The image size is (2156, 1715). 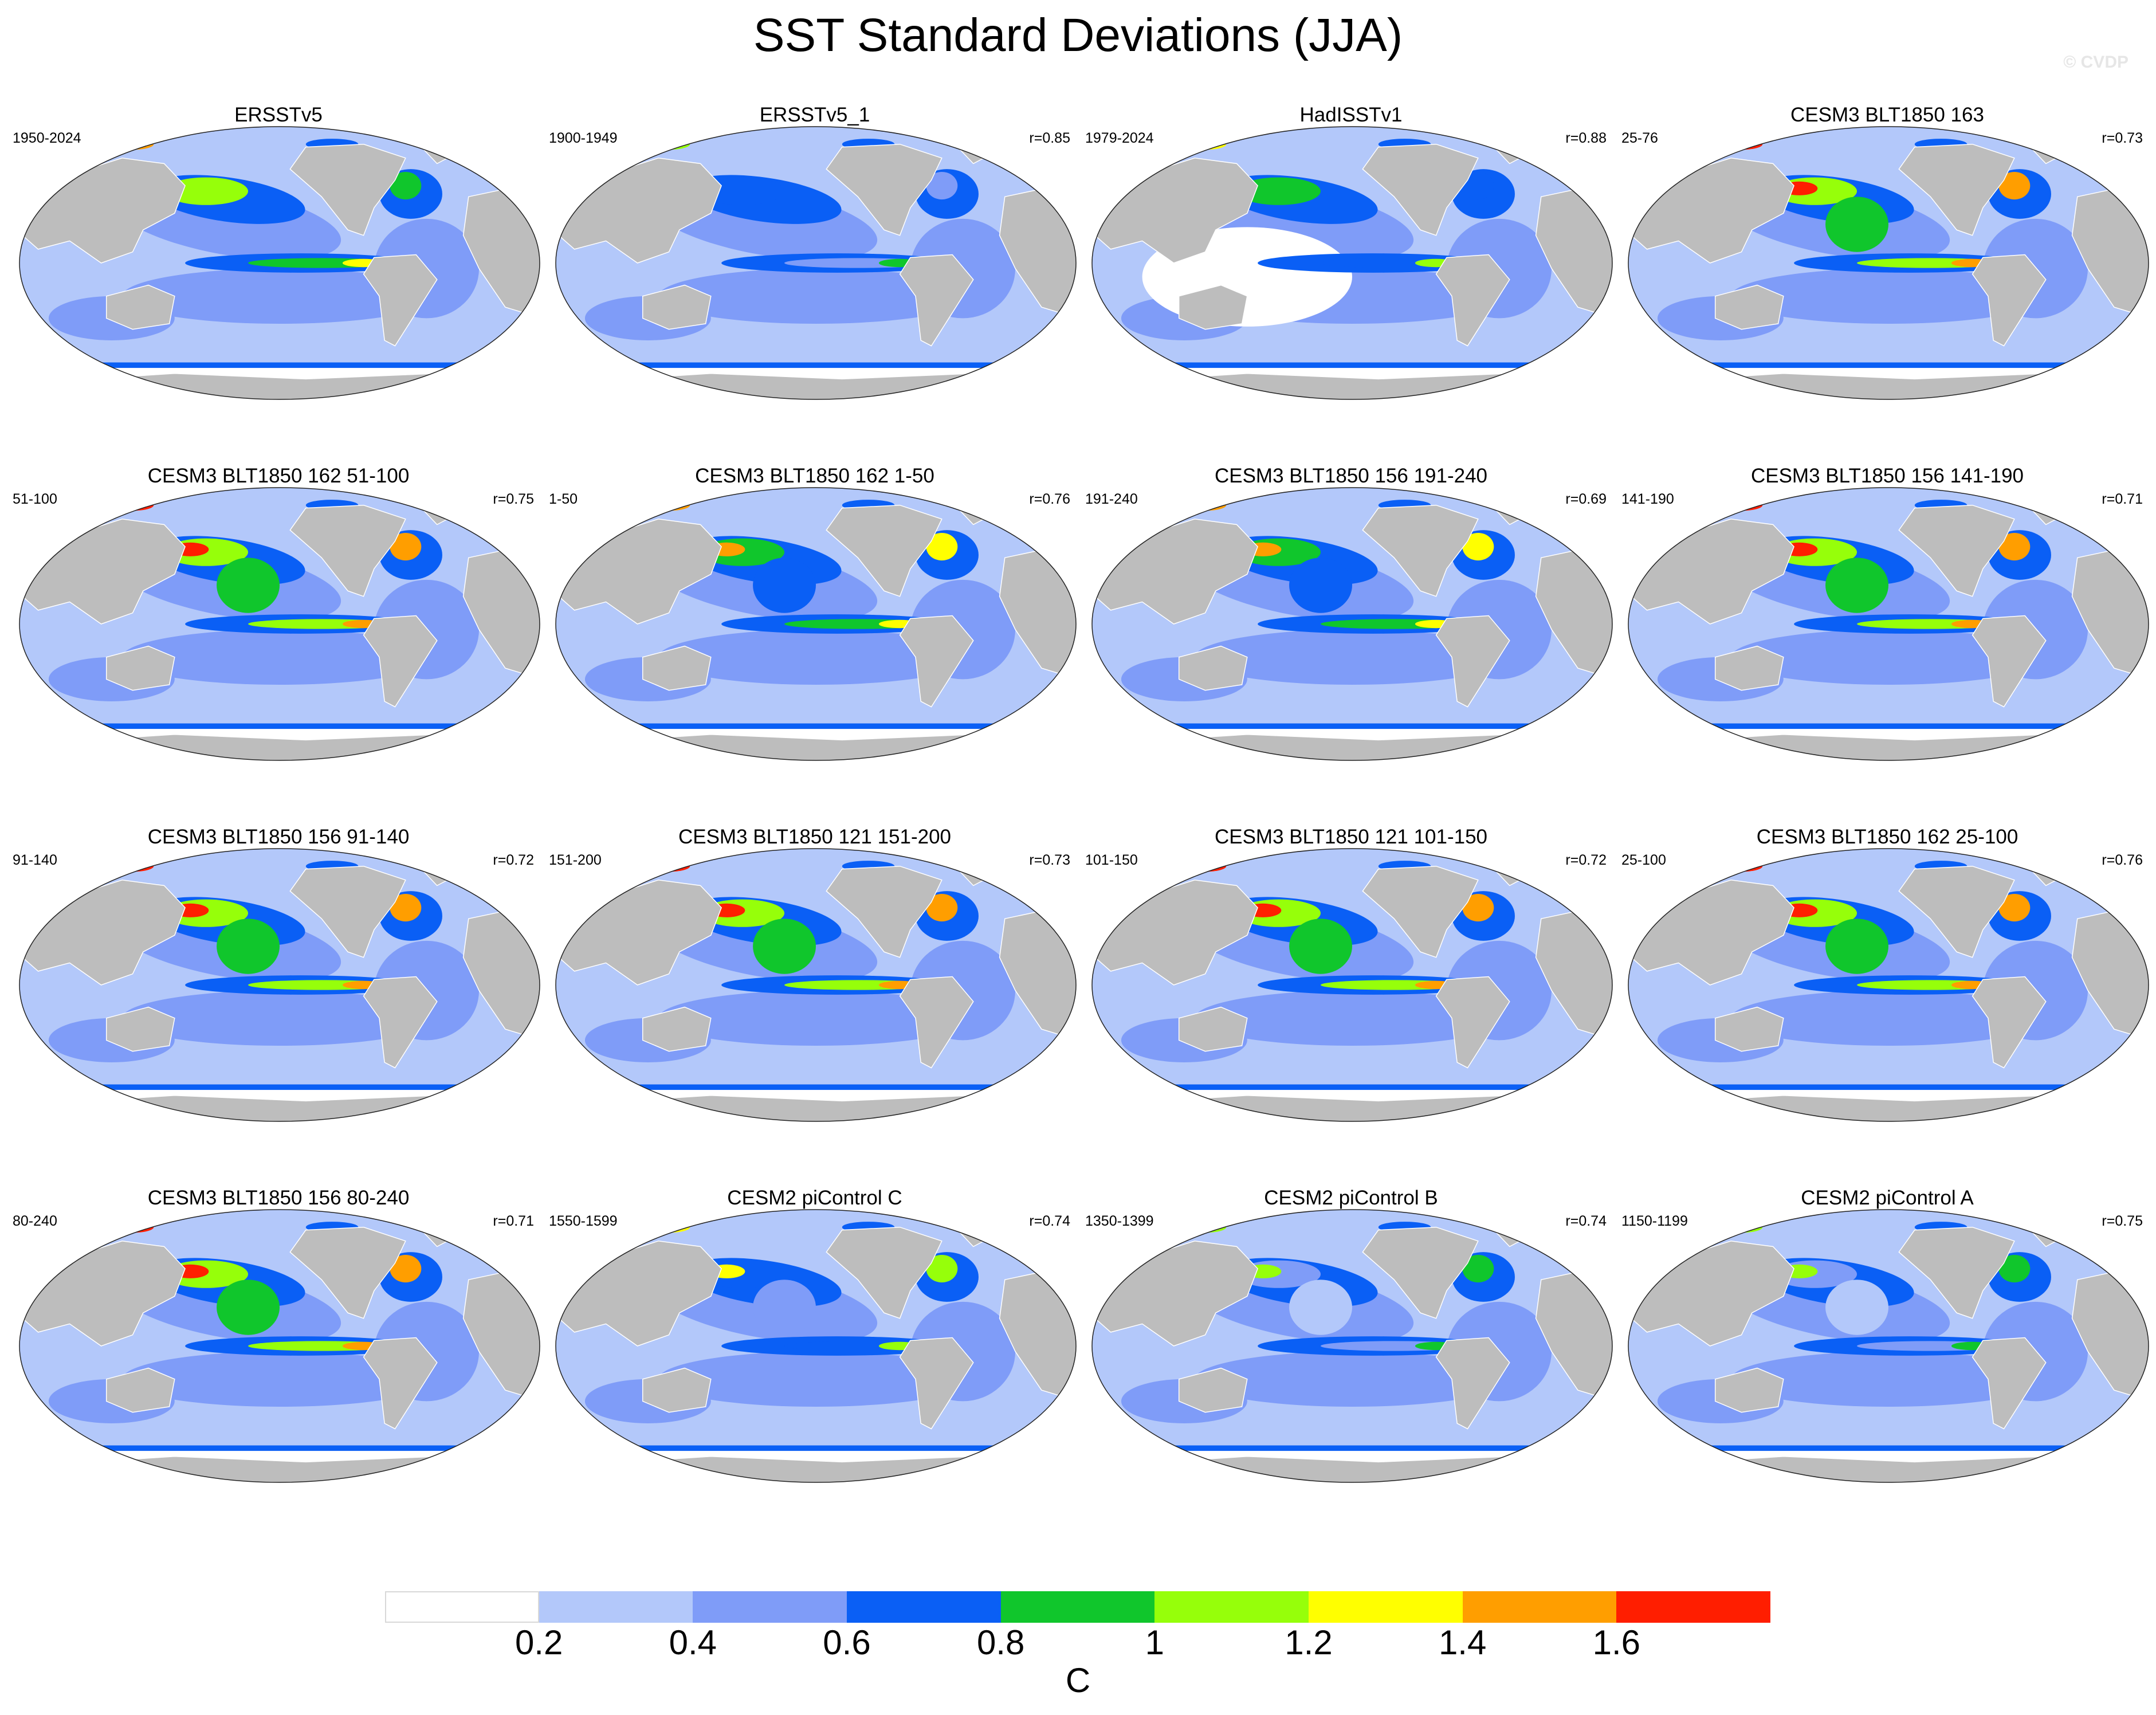 What do you see at coordinates (1586, 138) in the screenshot?
I see `panel-correlation: r=0.88` at bounding box center [1586, 138].